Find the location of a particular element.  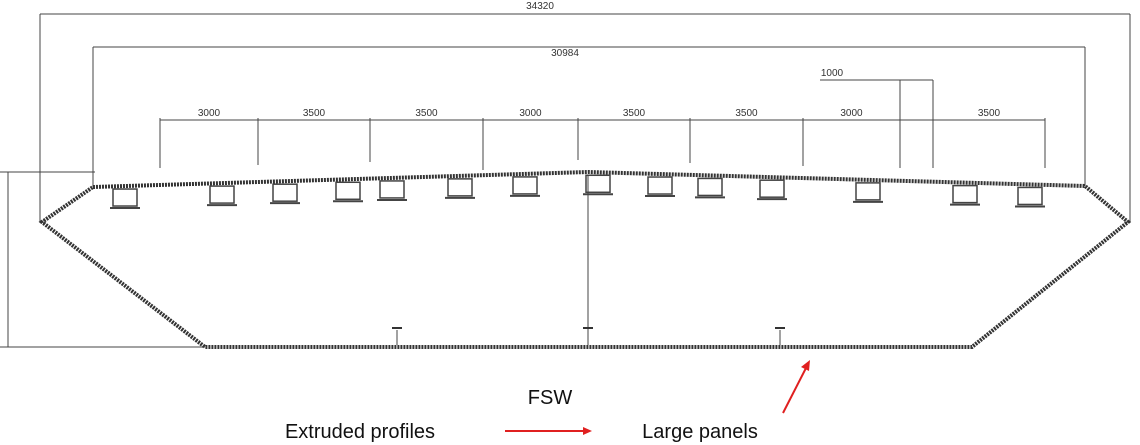

caption: Extruded profiles is located at coordinates (360, 432).